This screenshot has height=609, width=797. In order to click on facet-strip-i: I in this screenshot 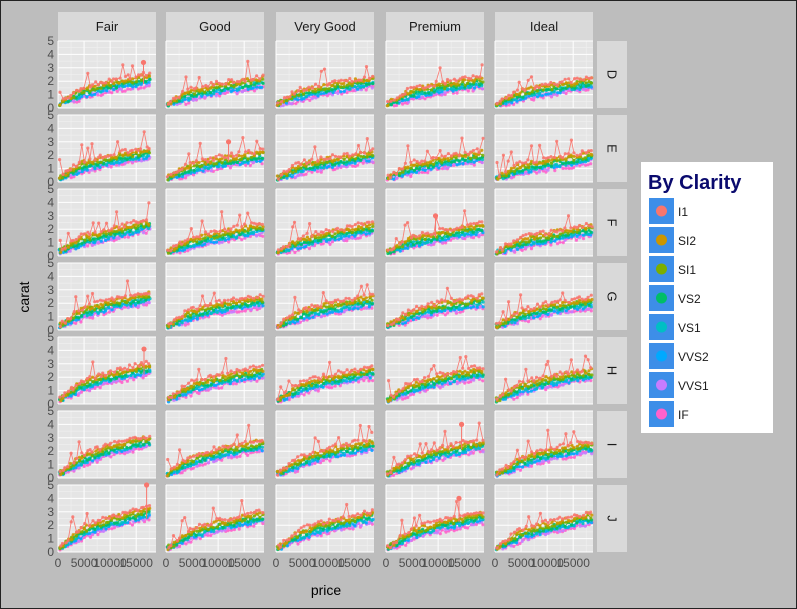, I will do `click(612, 444)`.